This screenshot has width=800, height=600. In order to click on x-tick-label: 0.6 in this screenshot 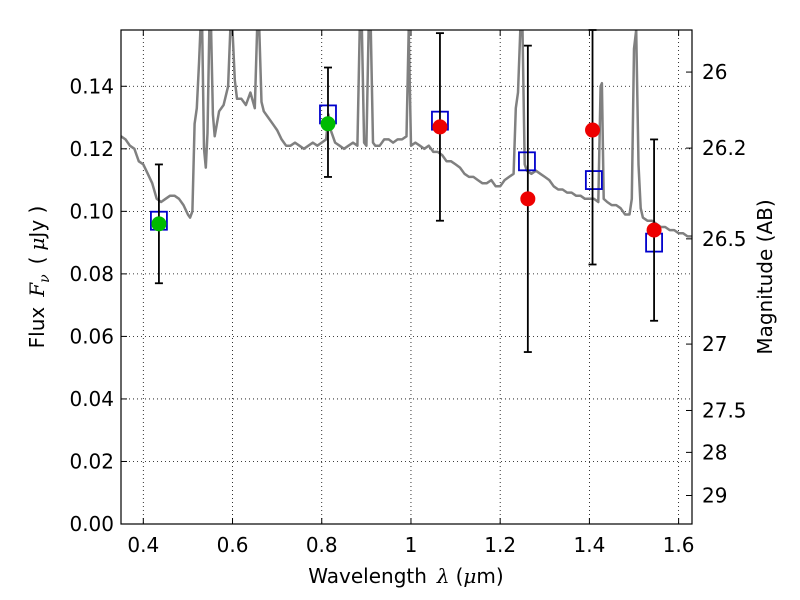, I will do `click(233, 545)`.